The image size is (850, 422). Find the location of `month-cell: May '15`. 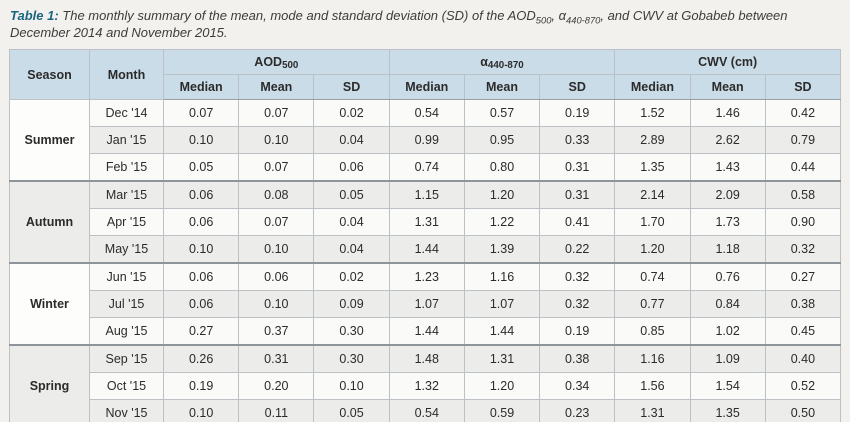

month-cell: May '15 is located at coordinates (126, 249).